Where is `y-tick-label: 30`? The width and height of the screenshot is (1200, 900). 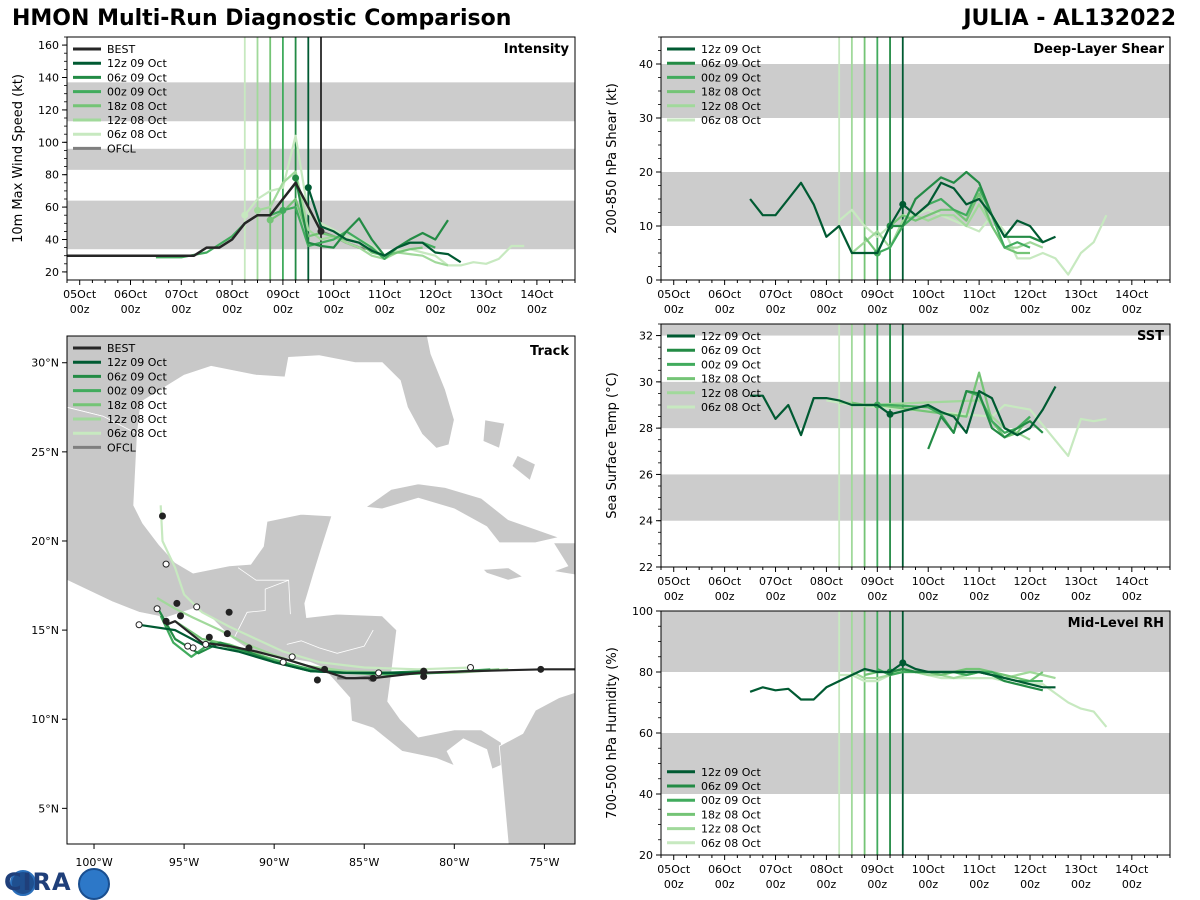 y-tick-label: 30 is located at coordinates (646, 118).